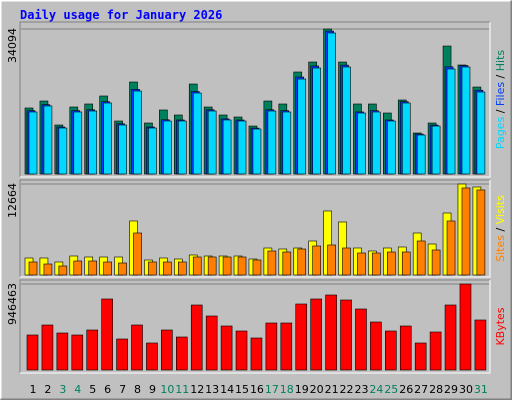  Describe the element at coordinates (227, 389) in the screenshot. I see `x-tick-label: 14` at that location.